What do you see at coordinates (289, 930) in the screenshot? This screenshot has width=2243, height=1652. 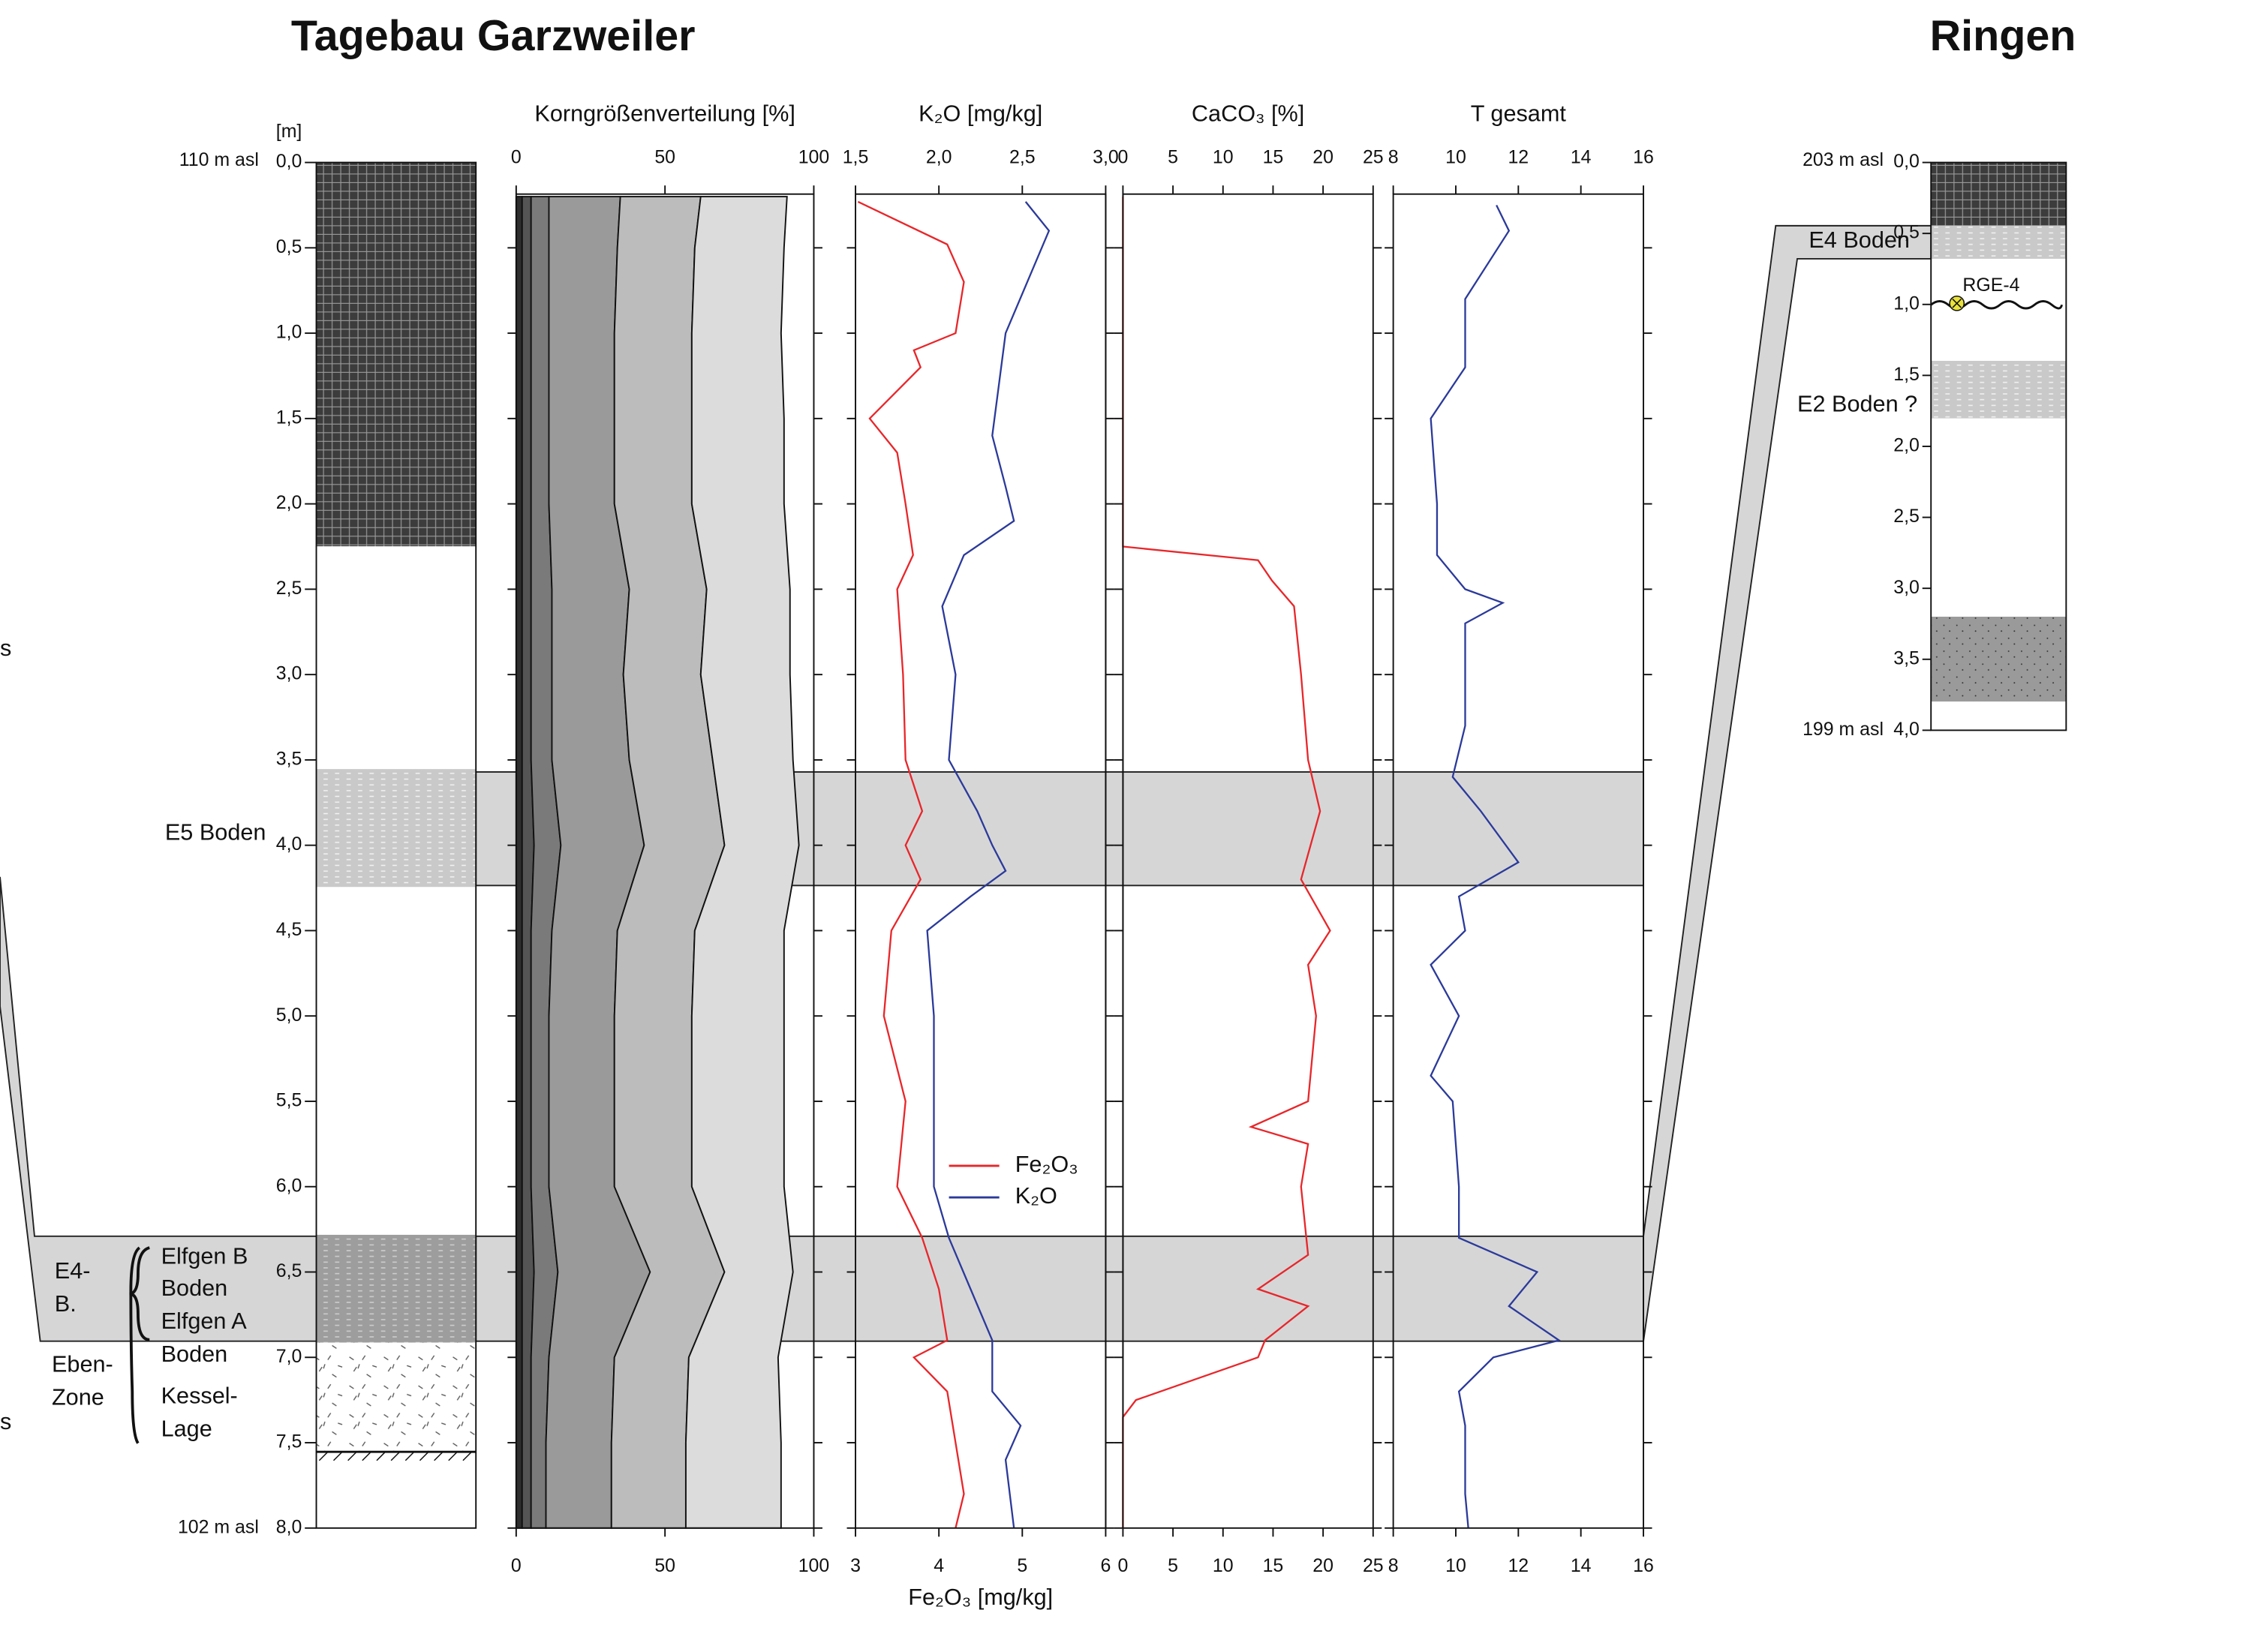 I see `y-tick-label: 4,5` at bounding box center [289, 930].